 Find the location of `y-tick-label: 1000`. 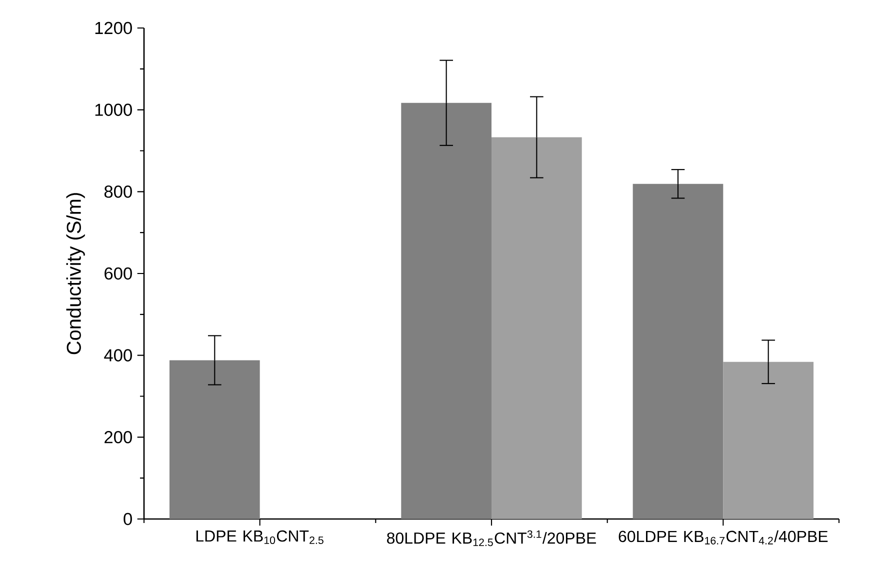

y-tick-label: 1000 is located at coordinates (113, 110).